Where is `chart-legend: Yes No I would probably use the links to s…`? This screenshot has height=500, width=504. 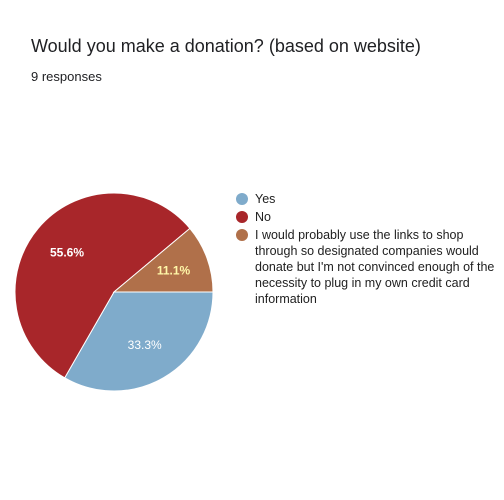
chart-legend: Yes No I would probably use the links to s… is located at coordinates (367, 250).